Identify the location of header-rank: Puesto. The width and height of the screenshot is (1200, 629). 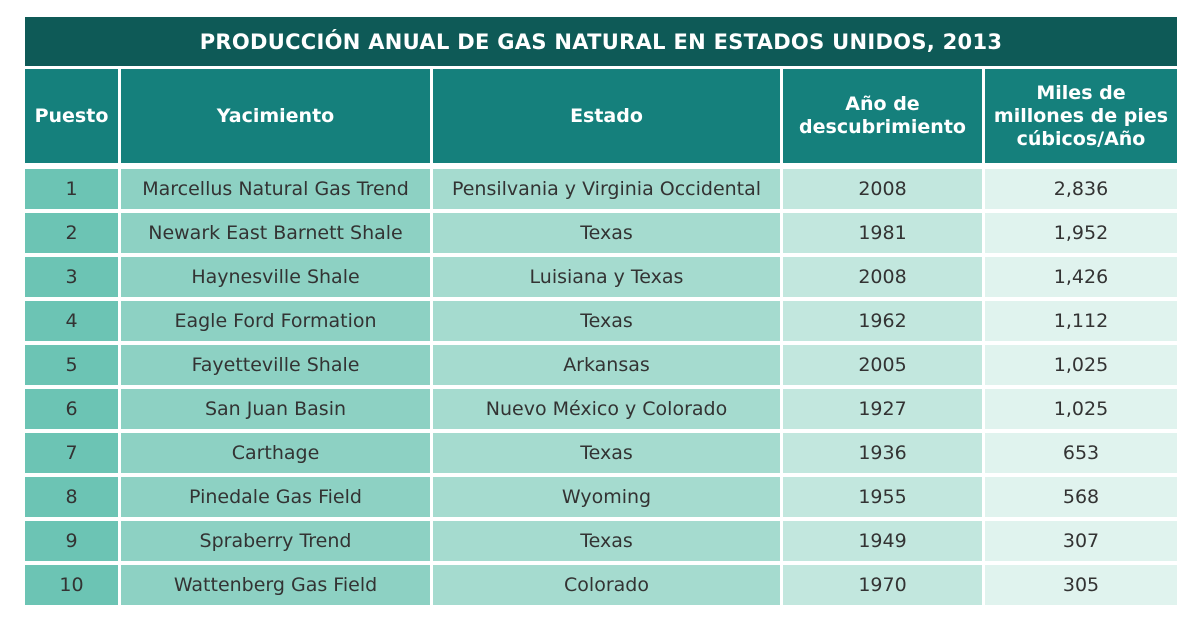
(73, 119).